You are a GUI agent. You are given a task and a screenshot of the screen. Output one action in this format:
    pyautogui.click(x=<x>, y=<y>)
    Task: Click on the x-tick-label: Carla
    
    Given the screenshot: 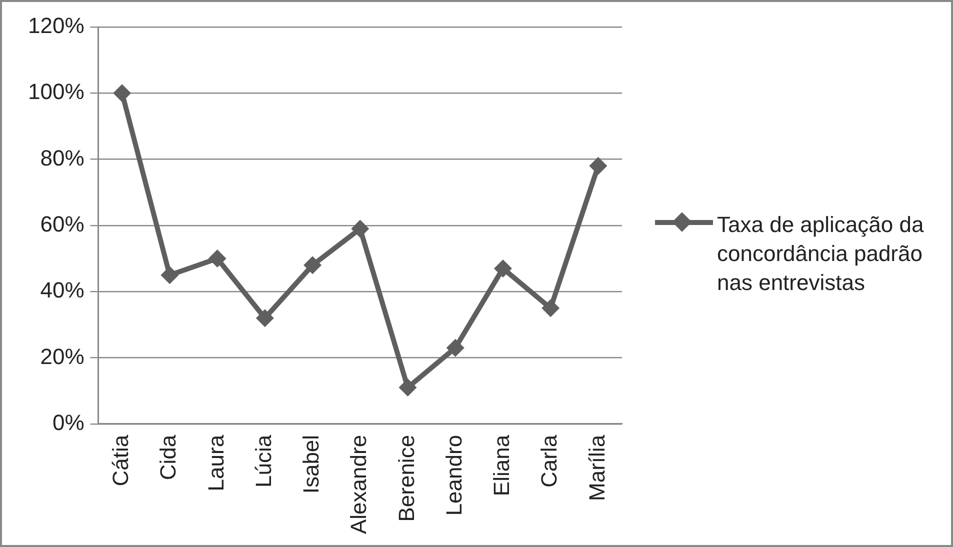 What is the action you would take?
    pyautogui.click(x=549, y=461)
    